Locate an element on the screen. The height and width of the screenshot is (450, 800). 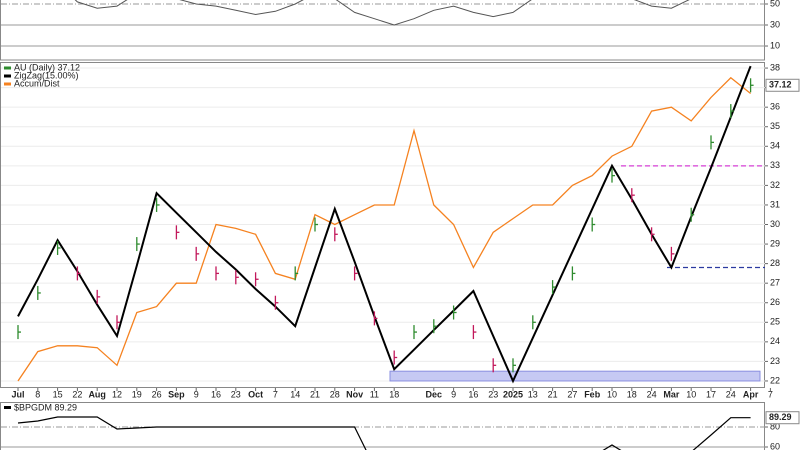
x-tick-label: 12 is located at coordinates (117, 394).